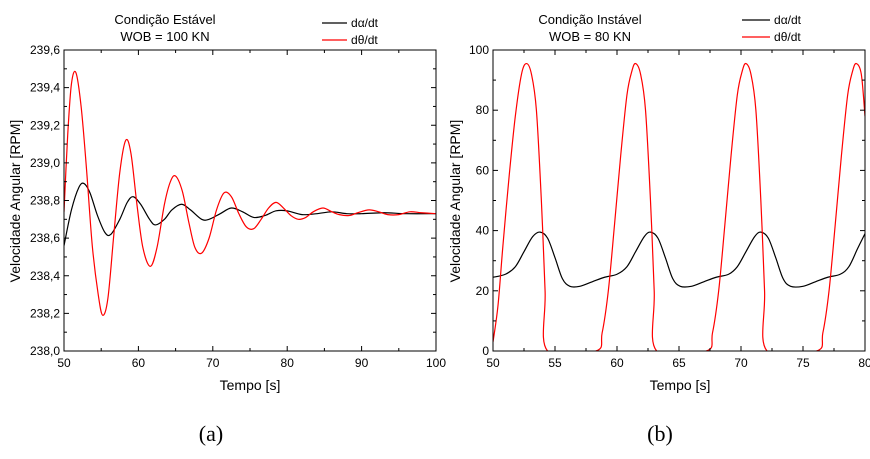 The height and width of the screenshot is (459, 870). Describe the element at coordinates (803, 363) in the screenshot. I see `x-tick-label: 75` at that location.